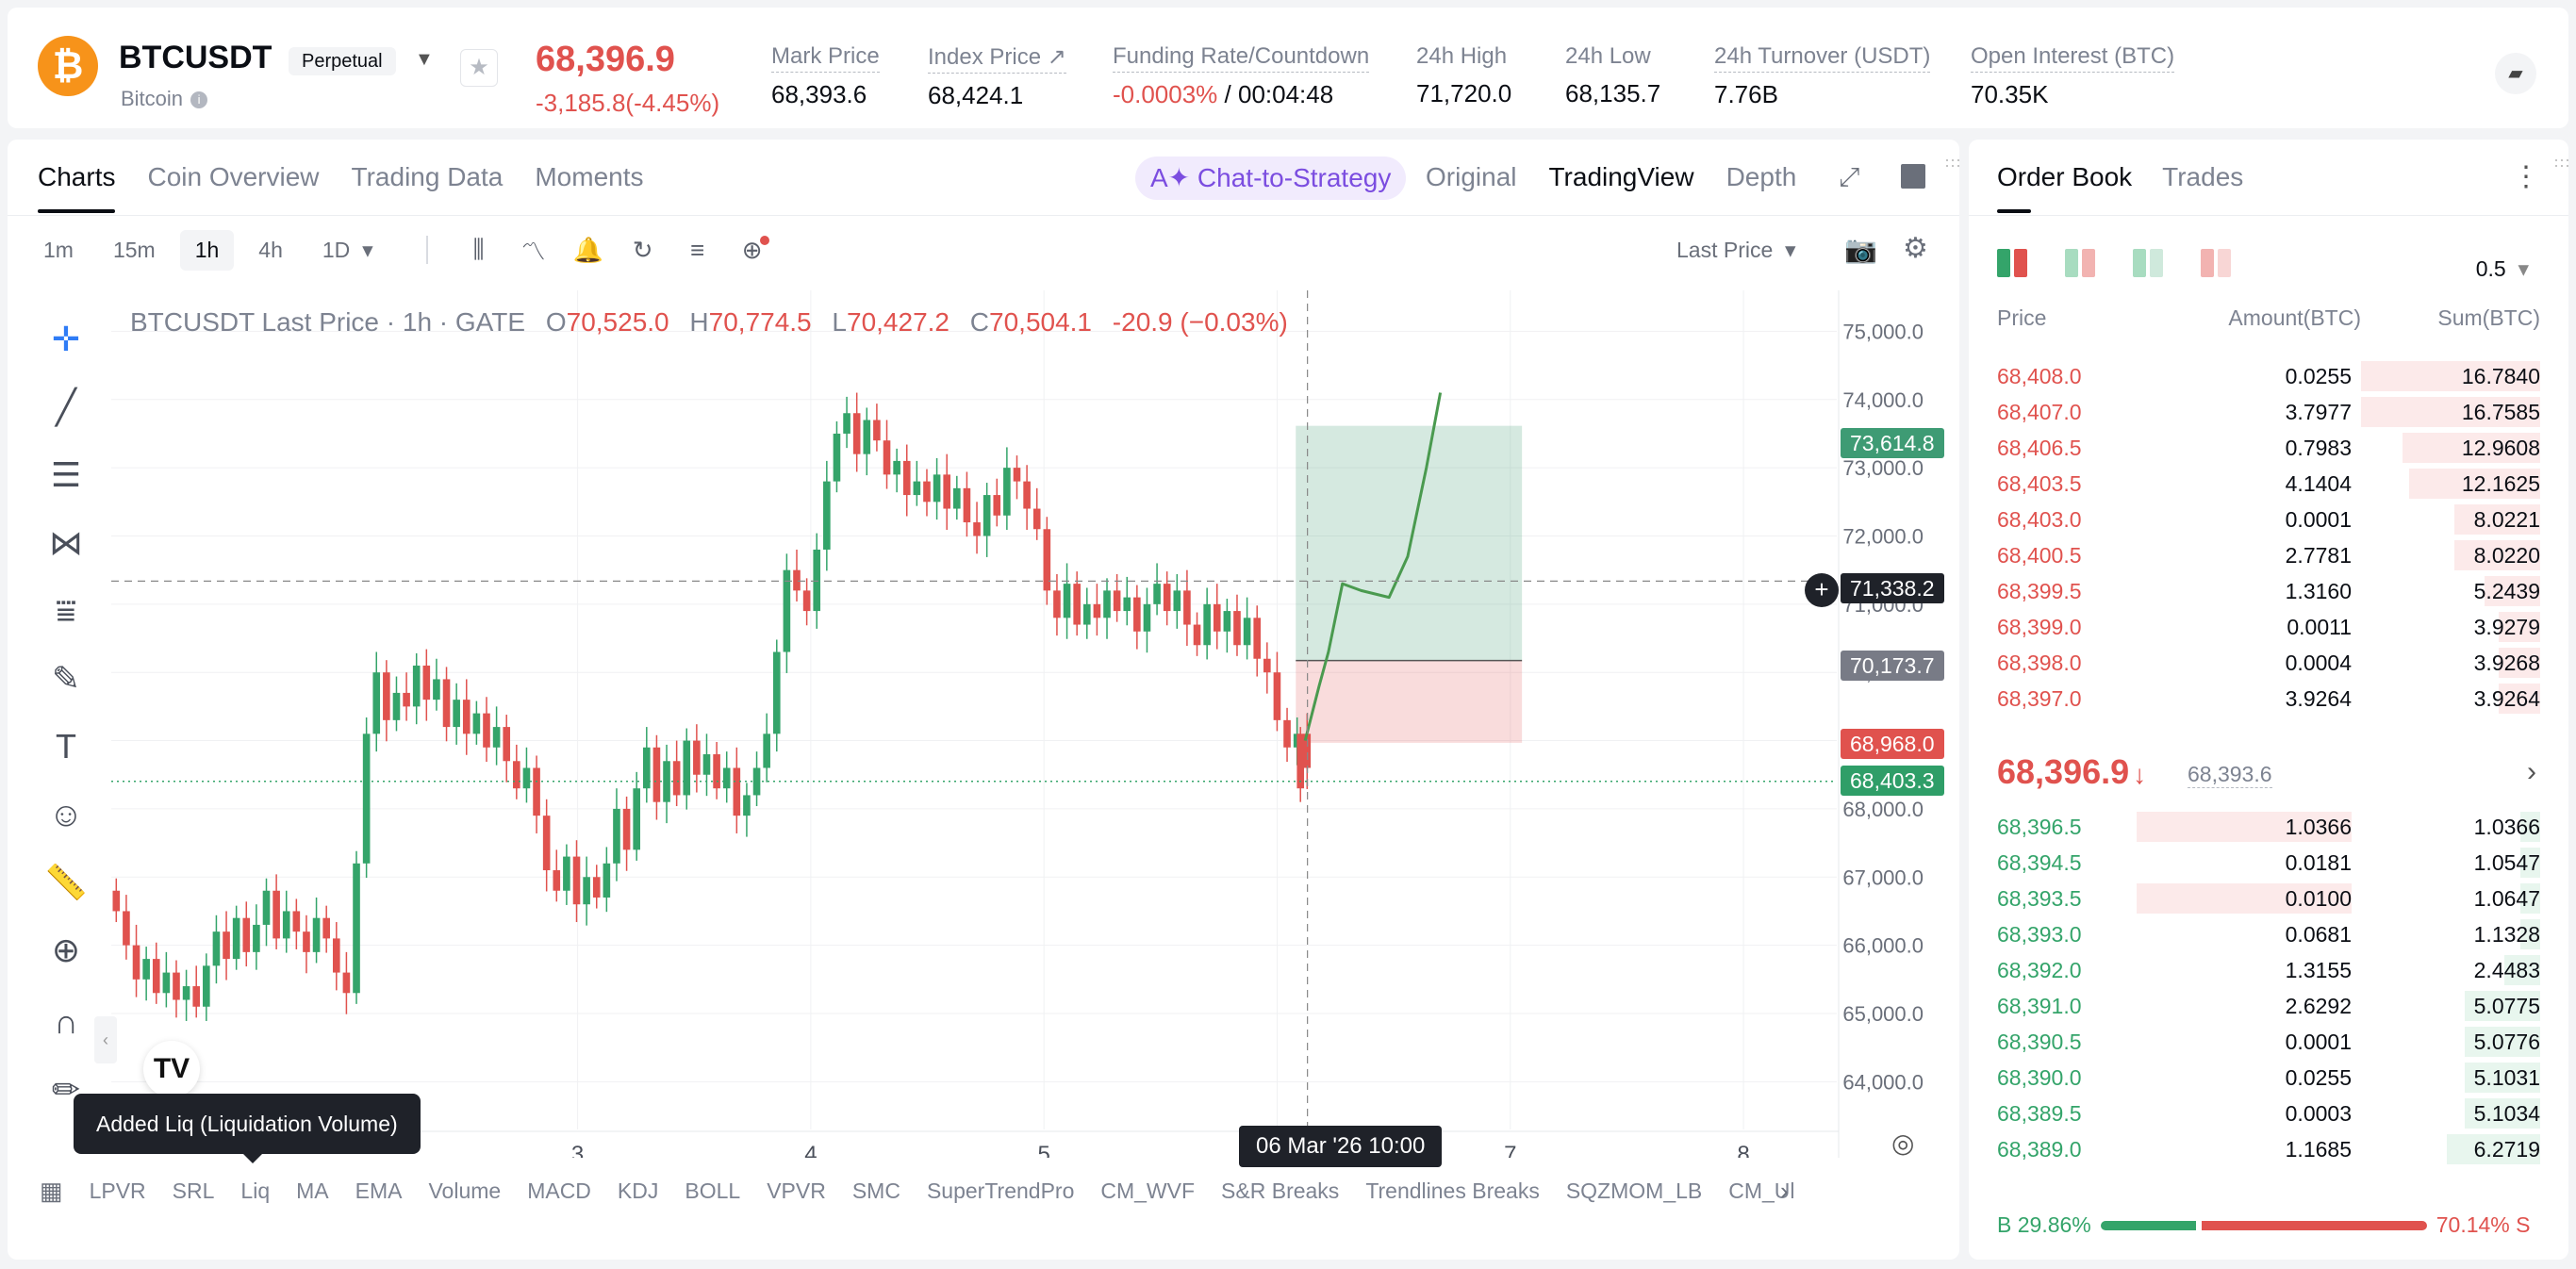  Describe the element at coordinates (1822, 590) in the screenshot. I see `add-order-plus-icon: +` at that location.